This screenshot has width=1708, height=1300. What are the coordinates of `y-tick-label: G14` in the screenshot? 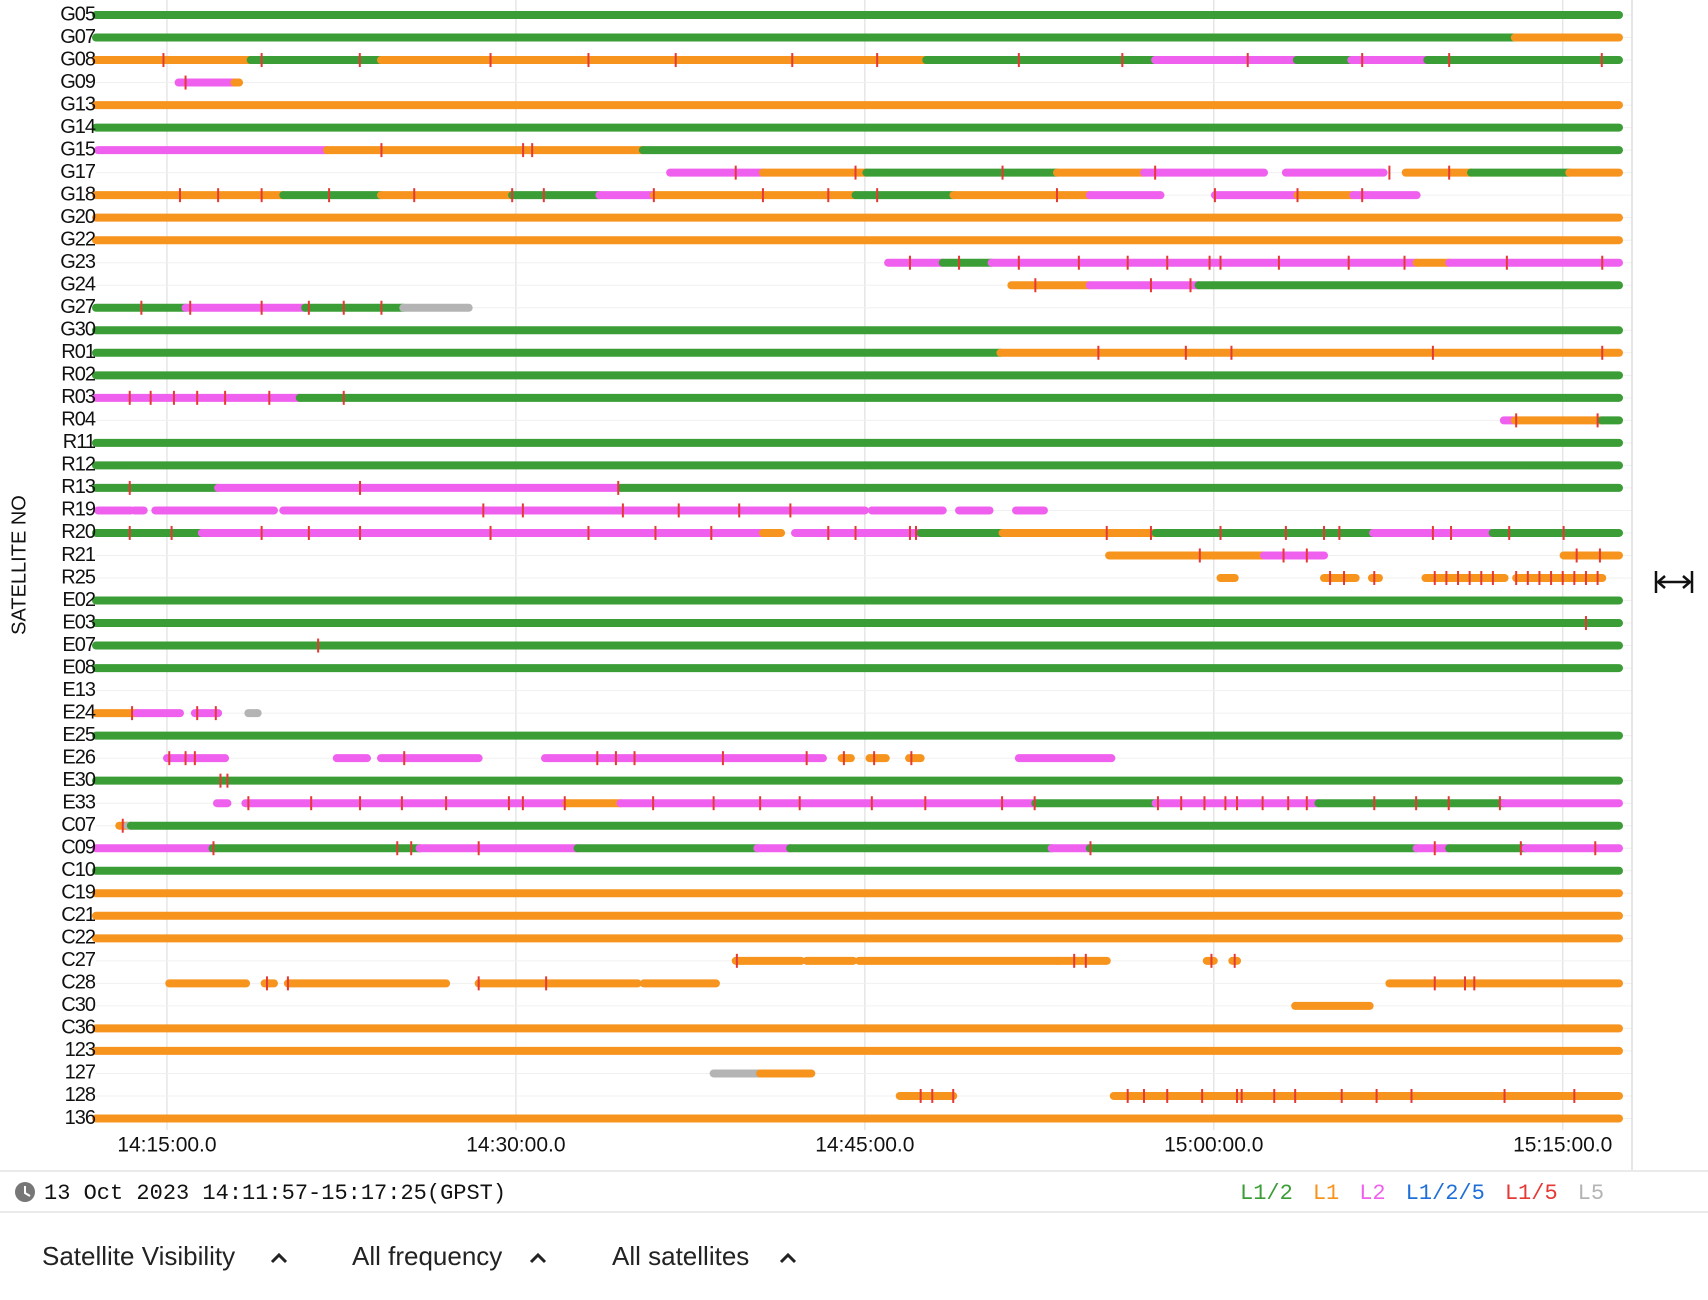 It's located at (78, 127).